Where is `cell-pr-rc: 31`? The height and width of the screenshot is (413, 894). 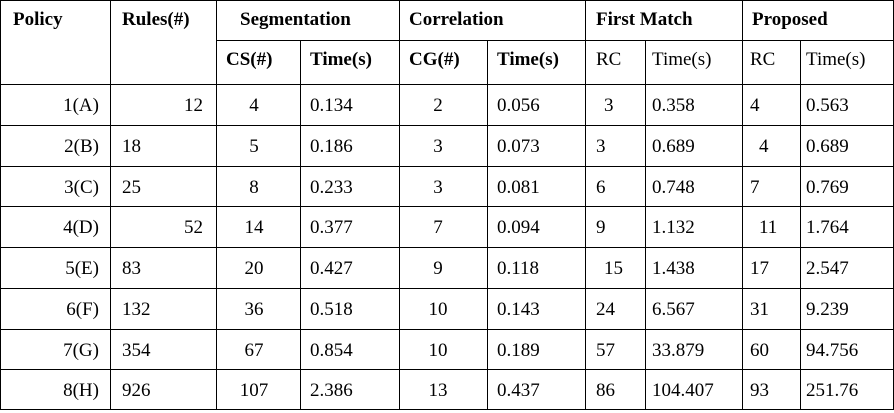 cell-pr-rc: 31 is located at coordinates (759, 309).